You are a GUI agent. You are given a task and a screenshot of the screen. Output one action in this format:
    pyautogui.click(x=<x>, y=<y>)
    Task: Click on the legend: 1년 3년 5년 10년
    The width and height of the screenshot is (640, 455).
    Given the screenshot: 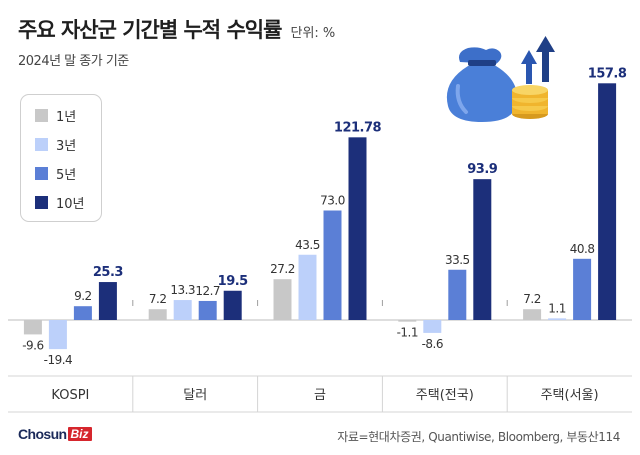 What is the action you would take?
    pyautogui.click(x=61, y=158)
    